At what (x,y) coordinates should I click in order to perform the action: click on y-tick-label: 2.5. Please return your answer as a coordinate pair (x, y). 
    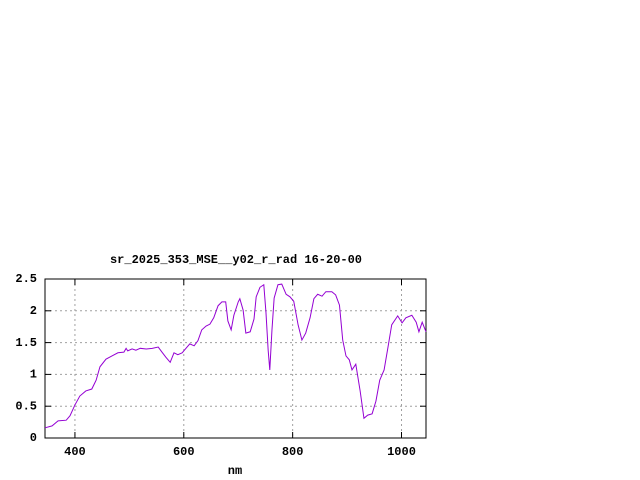
    Looking at the image, I should click on (26, 279).